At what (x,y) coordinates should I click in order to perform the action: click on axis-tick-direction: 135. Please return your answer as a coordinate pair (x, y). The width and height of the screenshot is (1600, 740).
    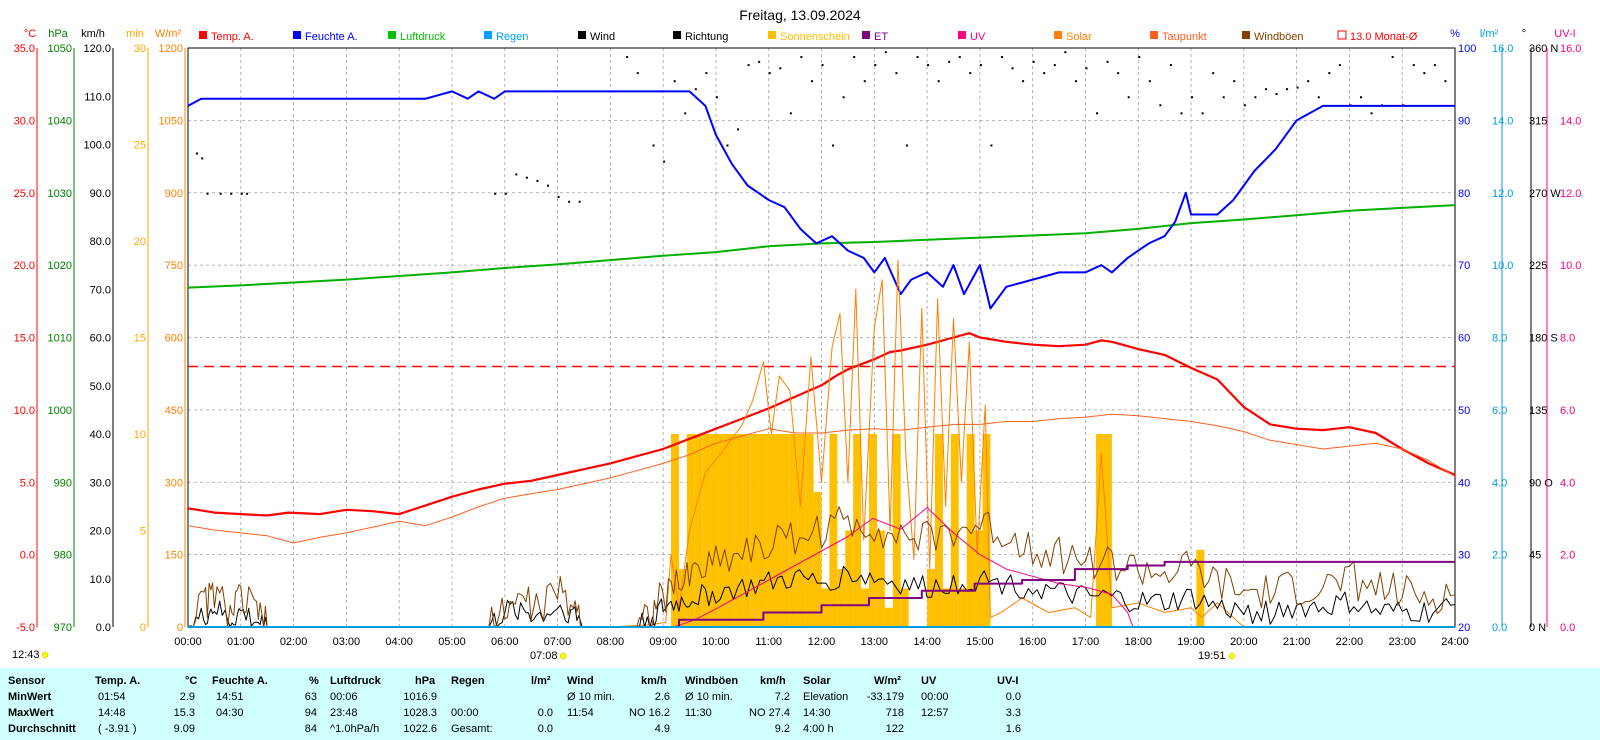
    Looking at the image, I should click on (1538, 411).